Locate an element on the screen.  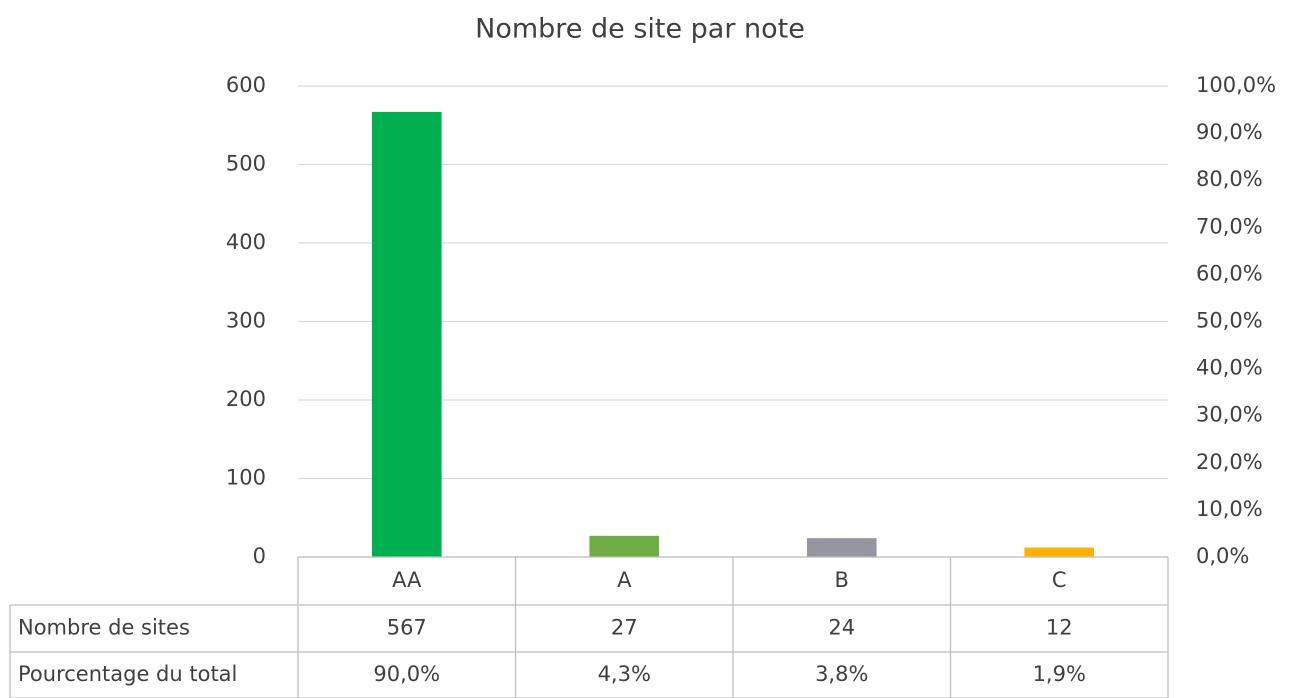
y-tick-label: 100 is located at coordinates (246, 478).